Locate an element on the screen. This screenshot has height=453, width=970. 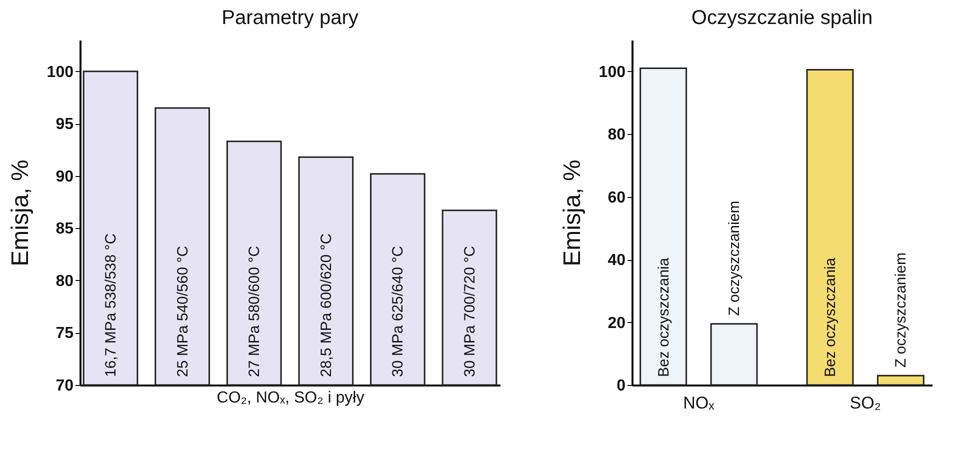
chart-title: Oczyszczanie spalin is located at coordinates (782, 18).